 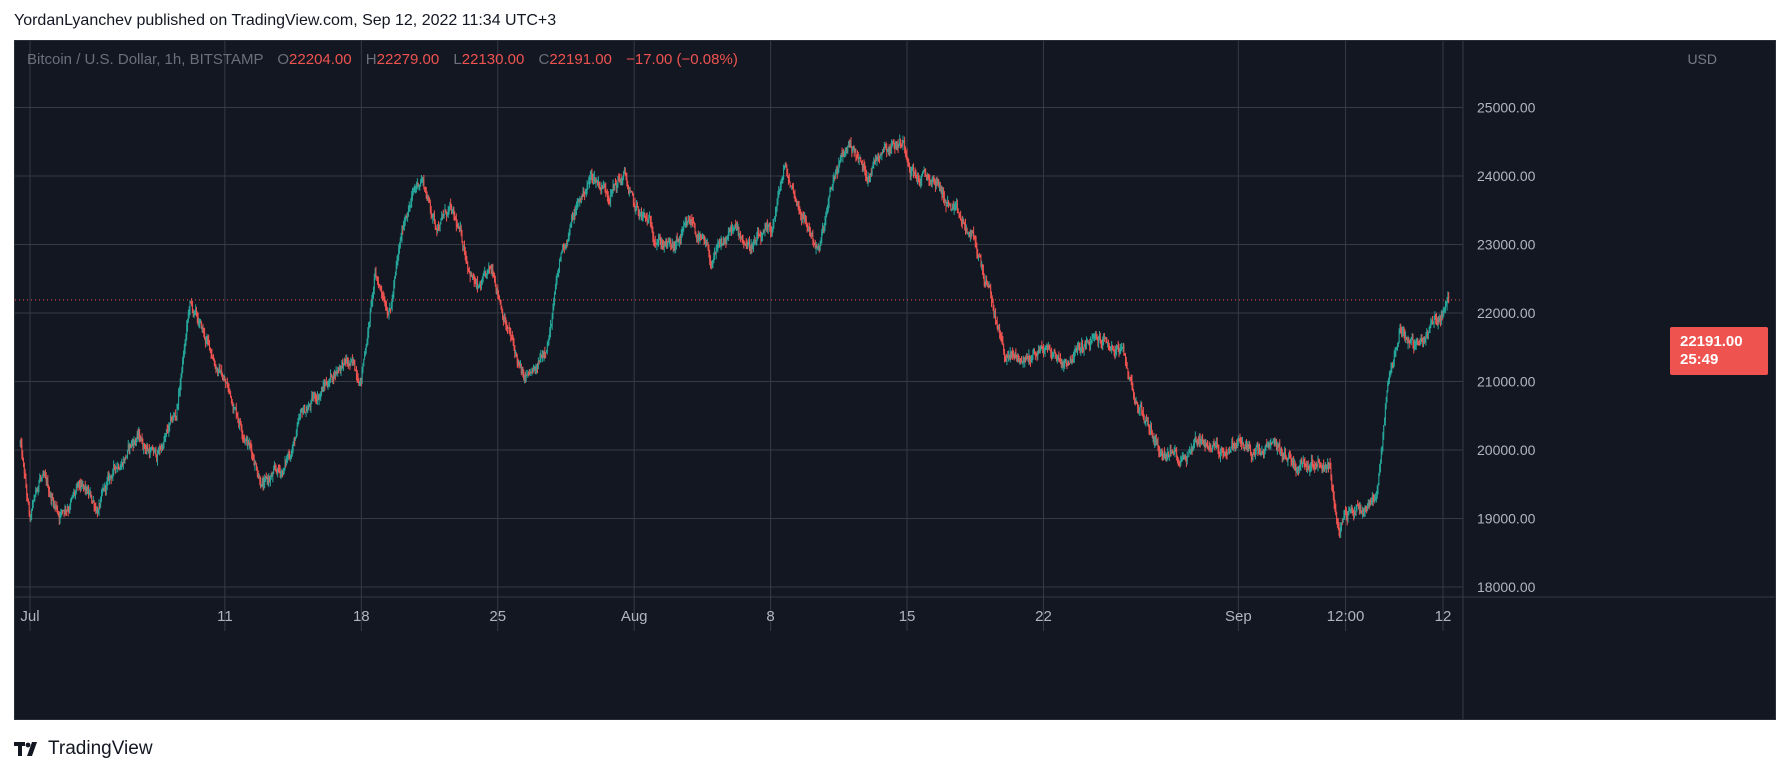 I want to click on tradingview-logo-icon, so click(x=25, y=749).